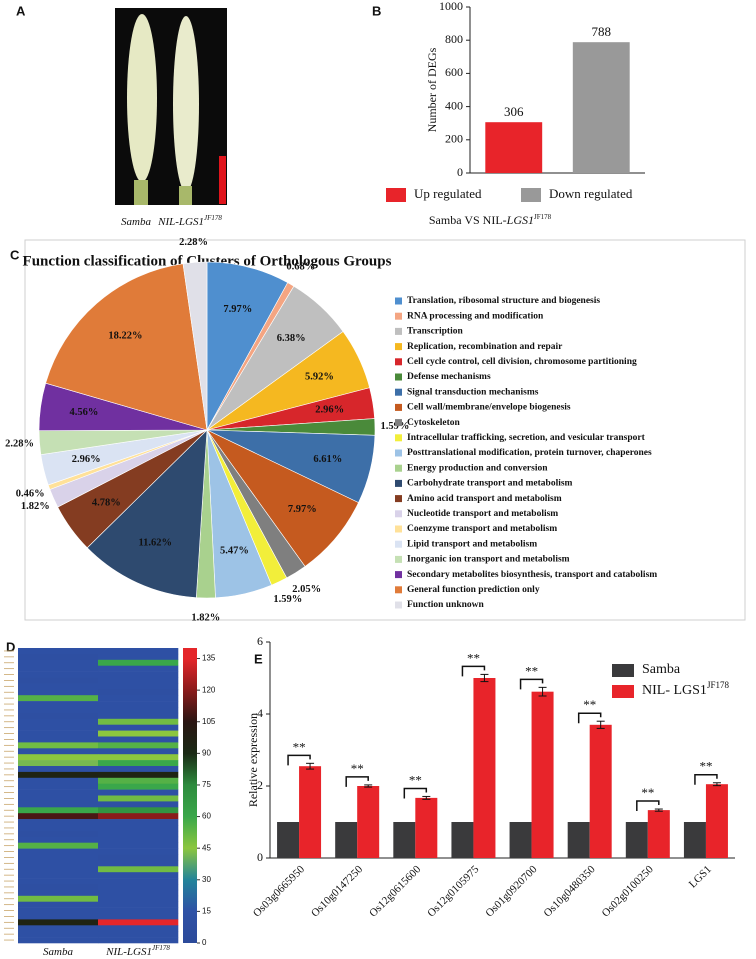 The image size is (756, 959). What do you see at coordinates (454, 72) in the screenshot?
I see `y-tick-label: 600` at bounding box center [454, 72].